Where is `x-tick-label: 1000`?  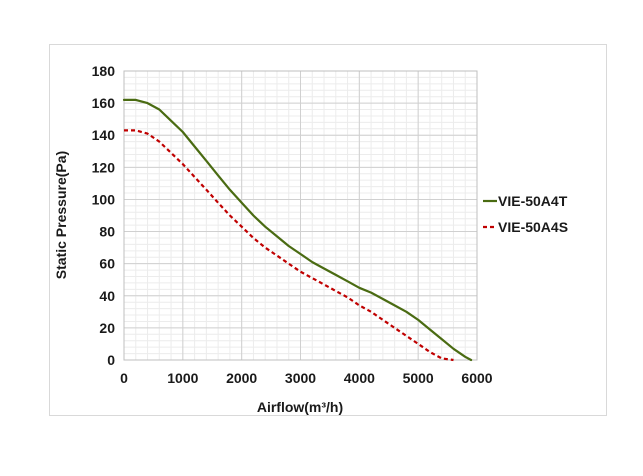
x-tick-label: 1000 is located at coordinates (182, 378).